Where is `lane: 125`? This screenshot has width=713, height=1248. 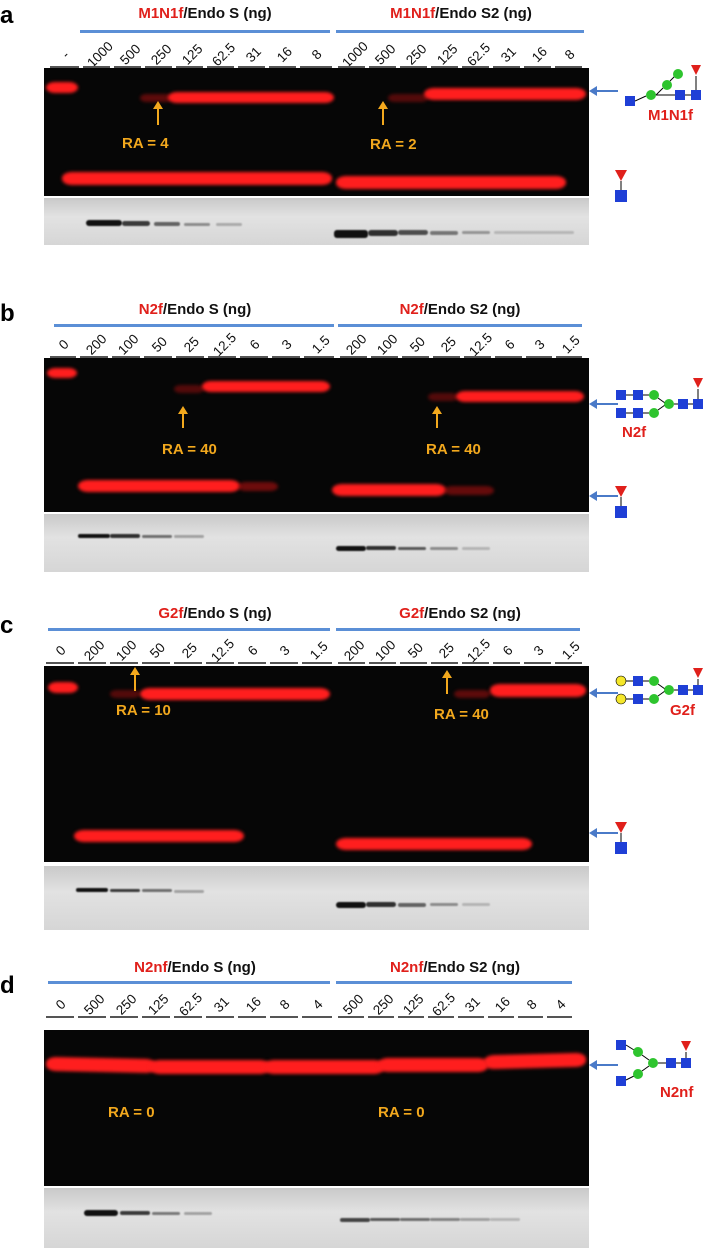 lane: 125 is located at coordinates (444, 53).